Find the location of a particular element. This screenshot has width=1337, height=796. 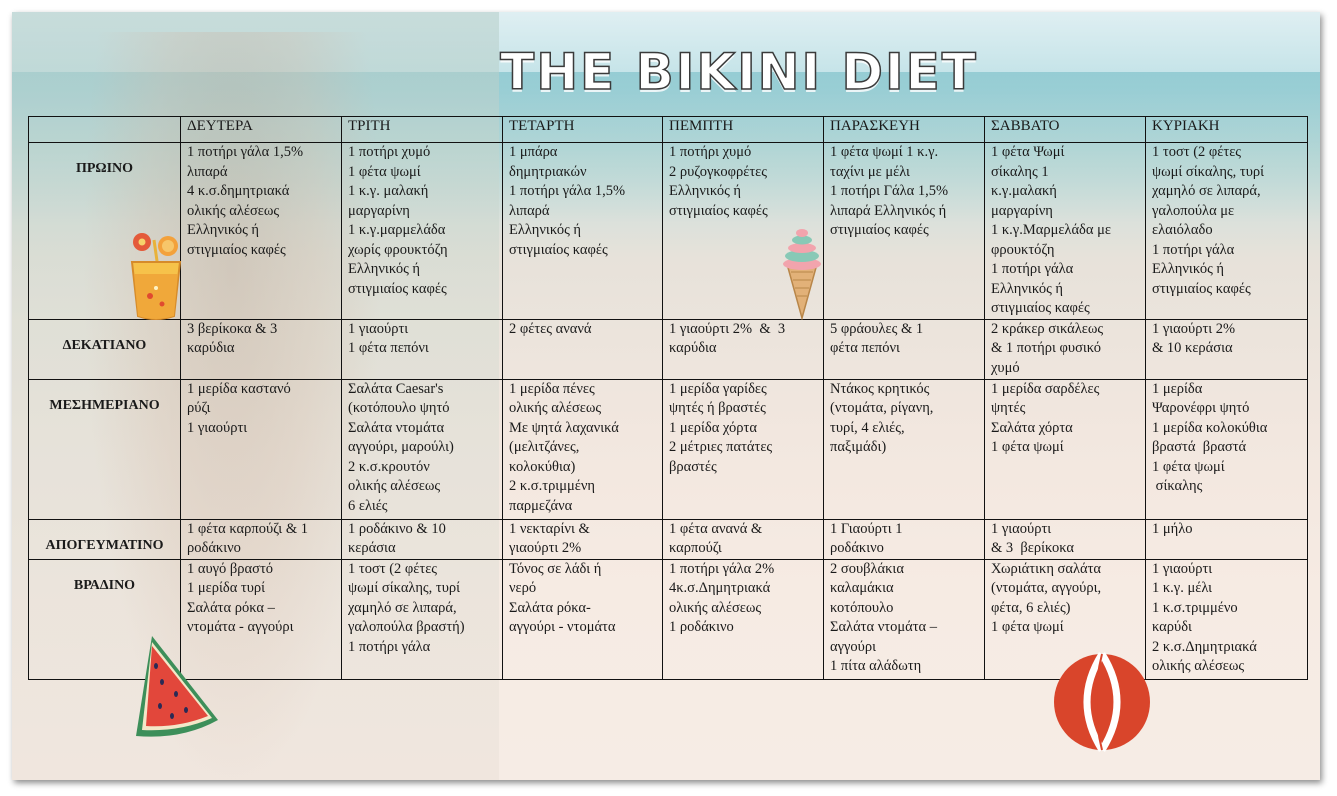

menu-item-line: φρουκτόζη is located at coordinates (1023, 249).